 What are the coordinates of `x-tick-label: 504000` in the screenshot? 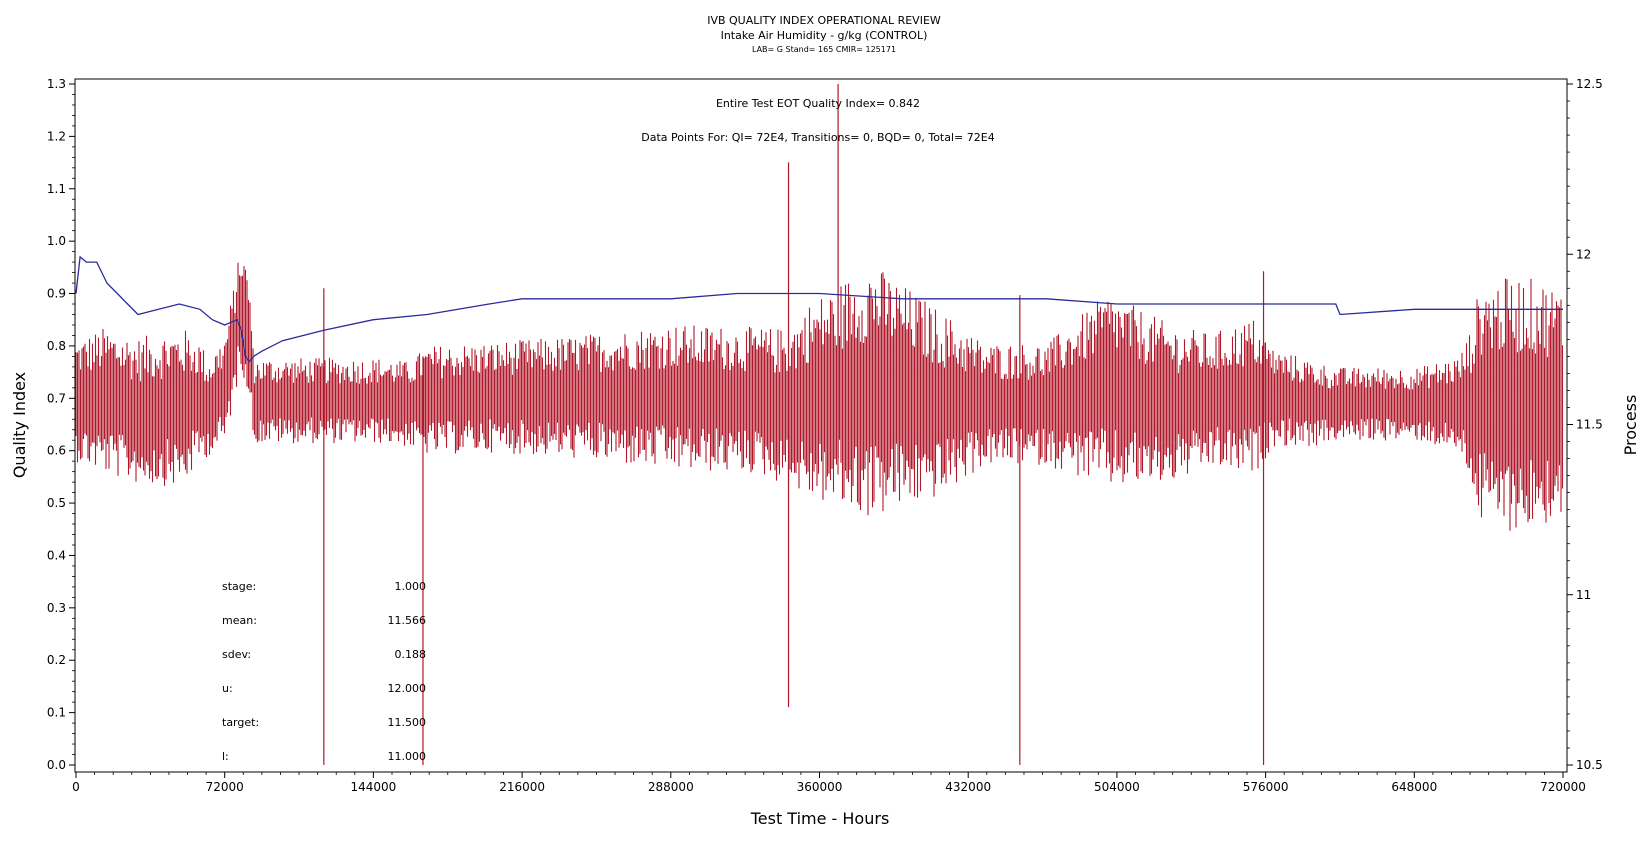 It's located at (1117, 787).